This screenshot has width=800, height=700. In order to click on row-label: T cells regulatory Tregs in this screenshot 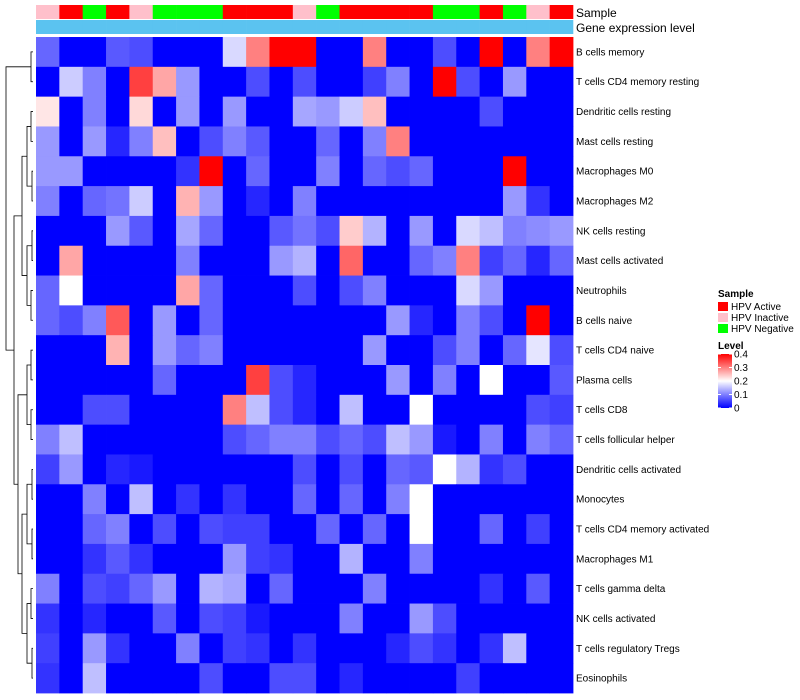, I will do `click(628, 649)`.